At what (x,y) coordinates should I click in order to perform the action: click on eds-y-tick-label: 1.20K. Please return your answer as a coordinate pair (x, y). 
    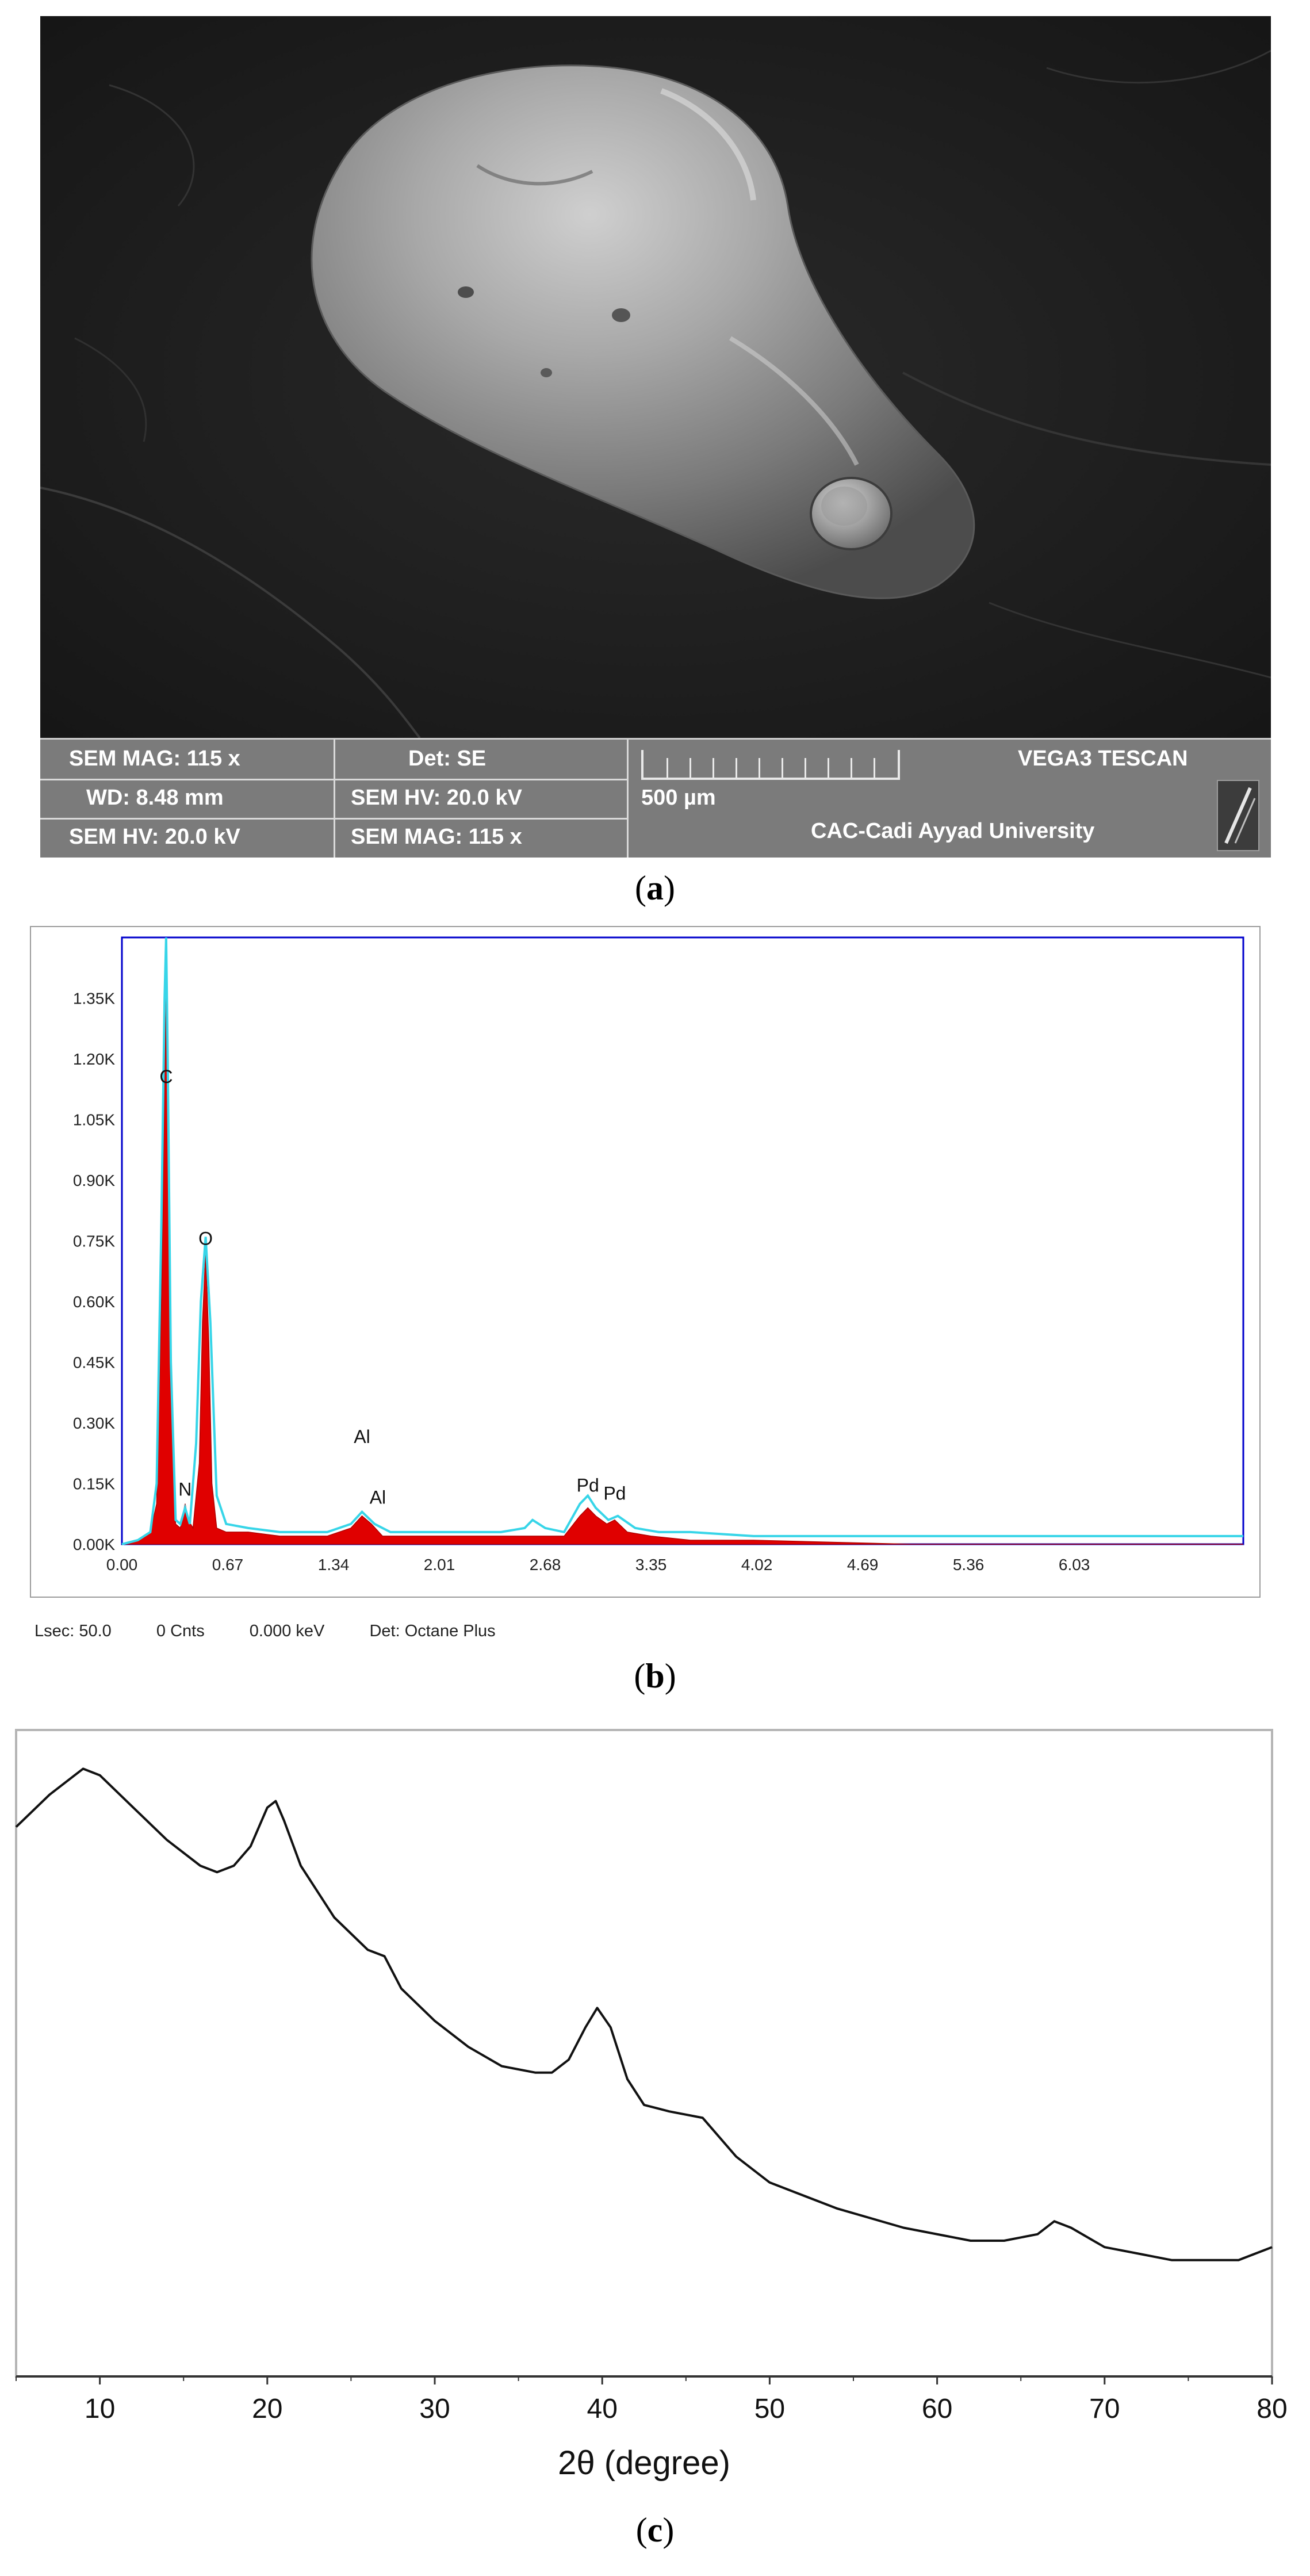
    Looking at the image, I should click on (94, 1059).